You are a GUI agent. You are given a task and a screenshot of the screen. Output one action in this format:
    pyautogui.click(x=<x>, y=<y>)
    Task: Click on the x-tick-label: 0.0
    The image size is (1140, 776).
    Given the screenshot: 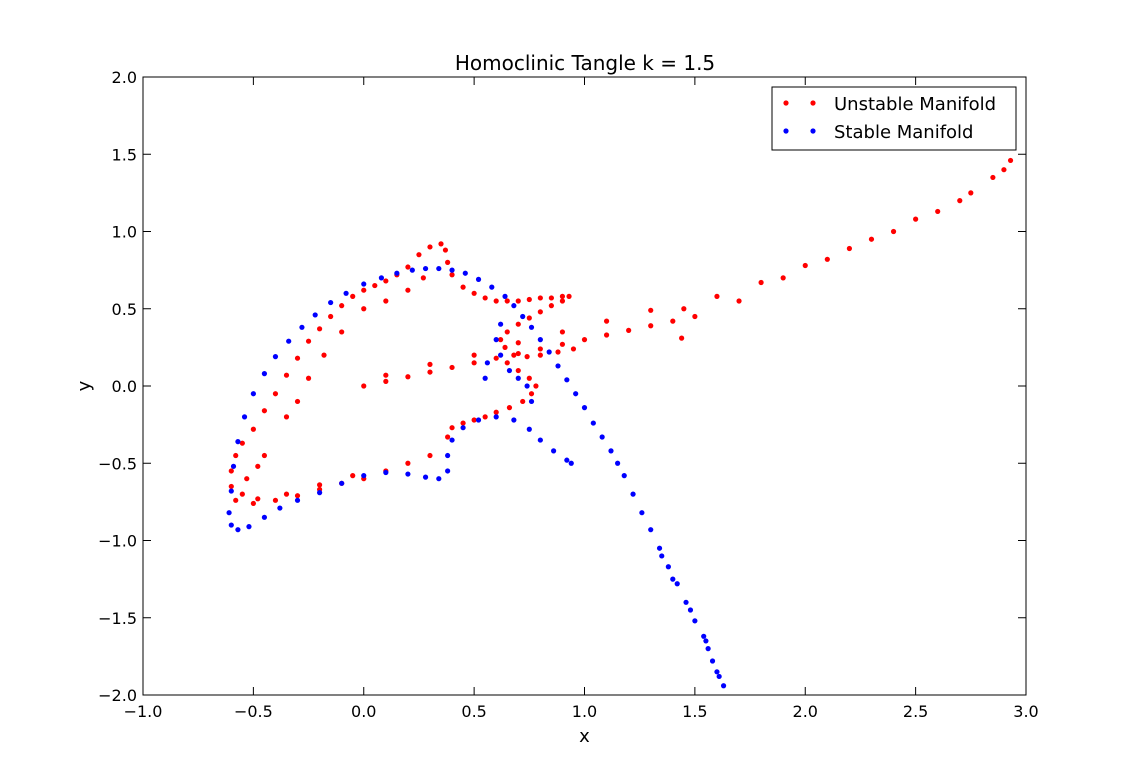 What is the action you would take?
    pyautogui.click(x=363, y=711)
    